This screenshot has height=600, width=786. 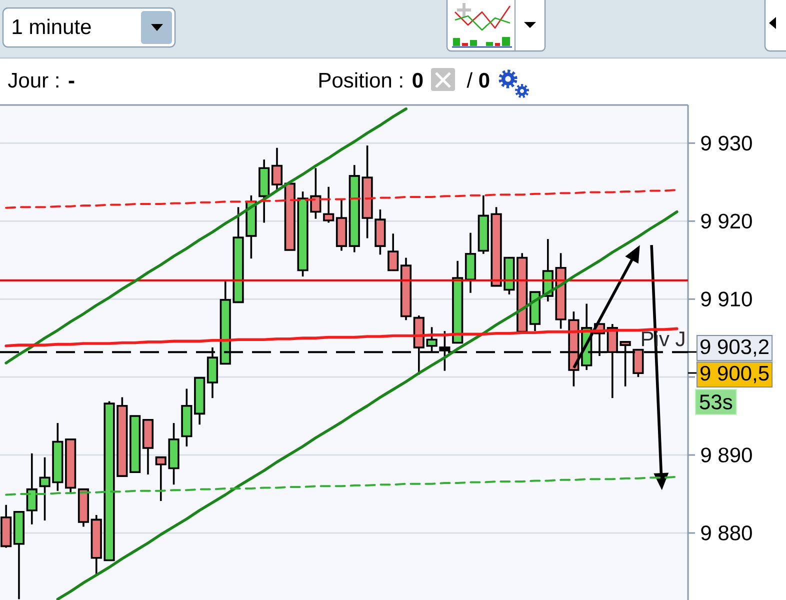 What do you see at coordinates (726, 455) in the screenshot?
I see `y-tick-label: 9 890` at bounding box center [726, 455].